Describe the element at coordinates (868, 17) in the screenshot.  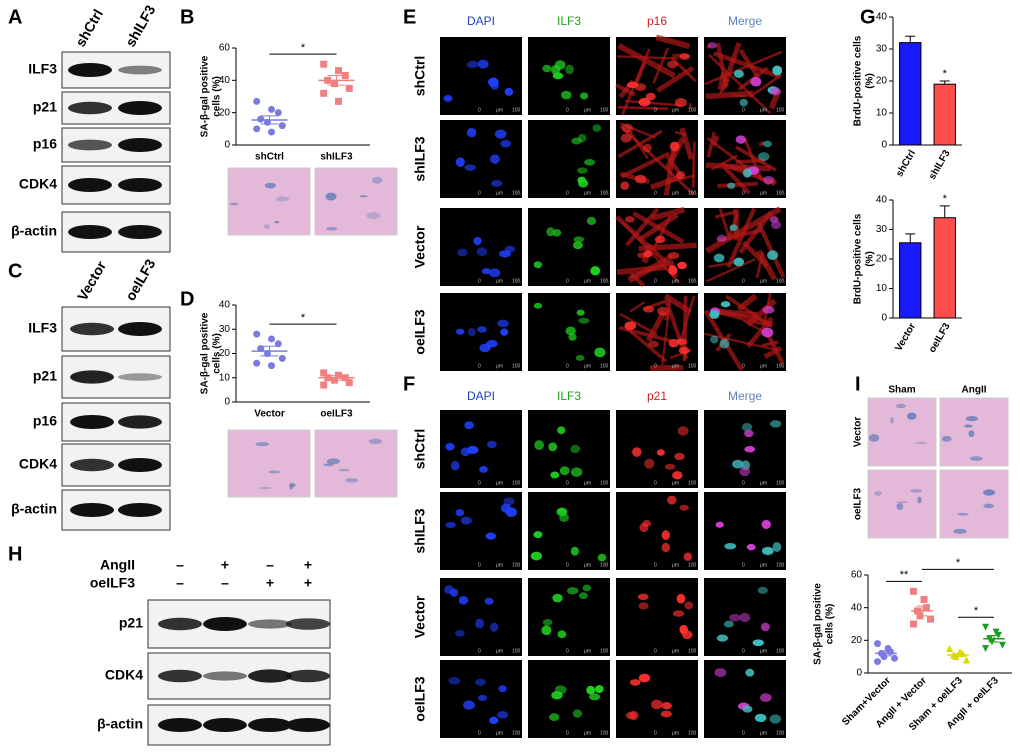
I see `panel-label: G` at that location.